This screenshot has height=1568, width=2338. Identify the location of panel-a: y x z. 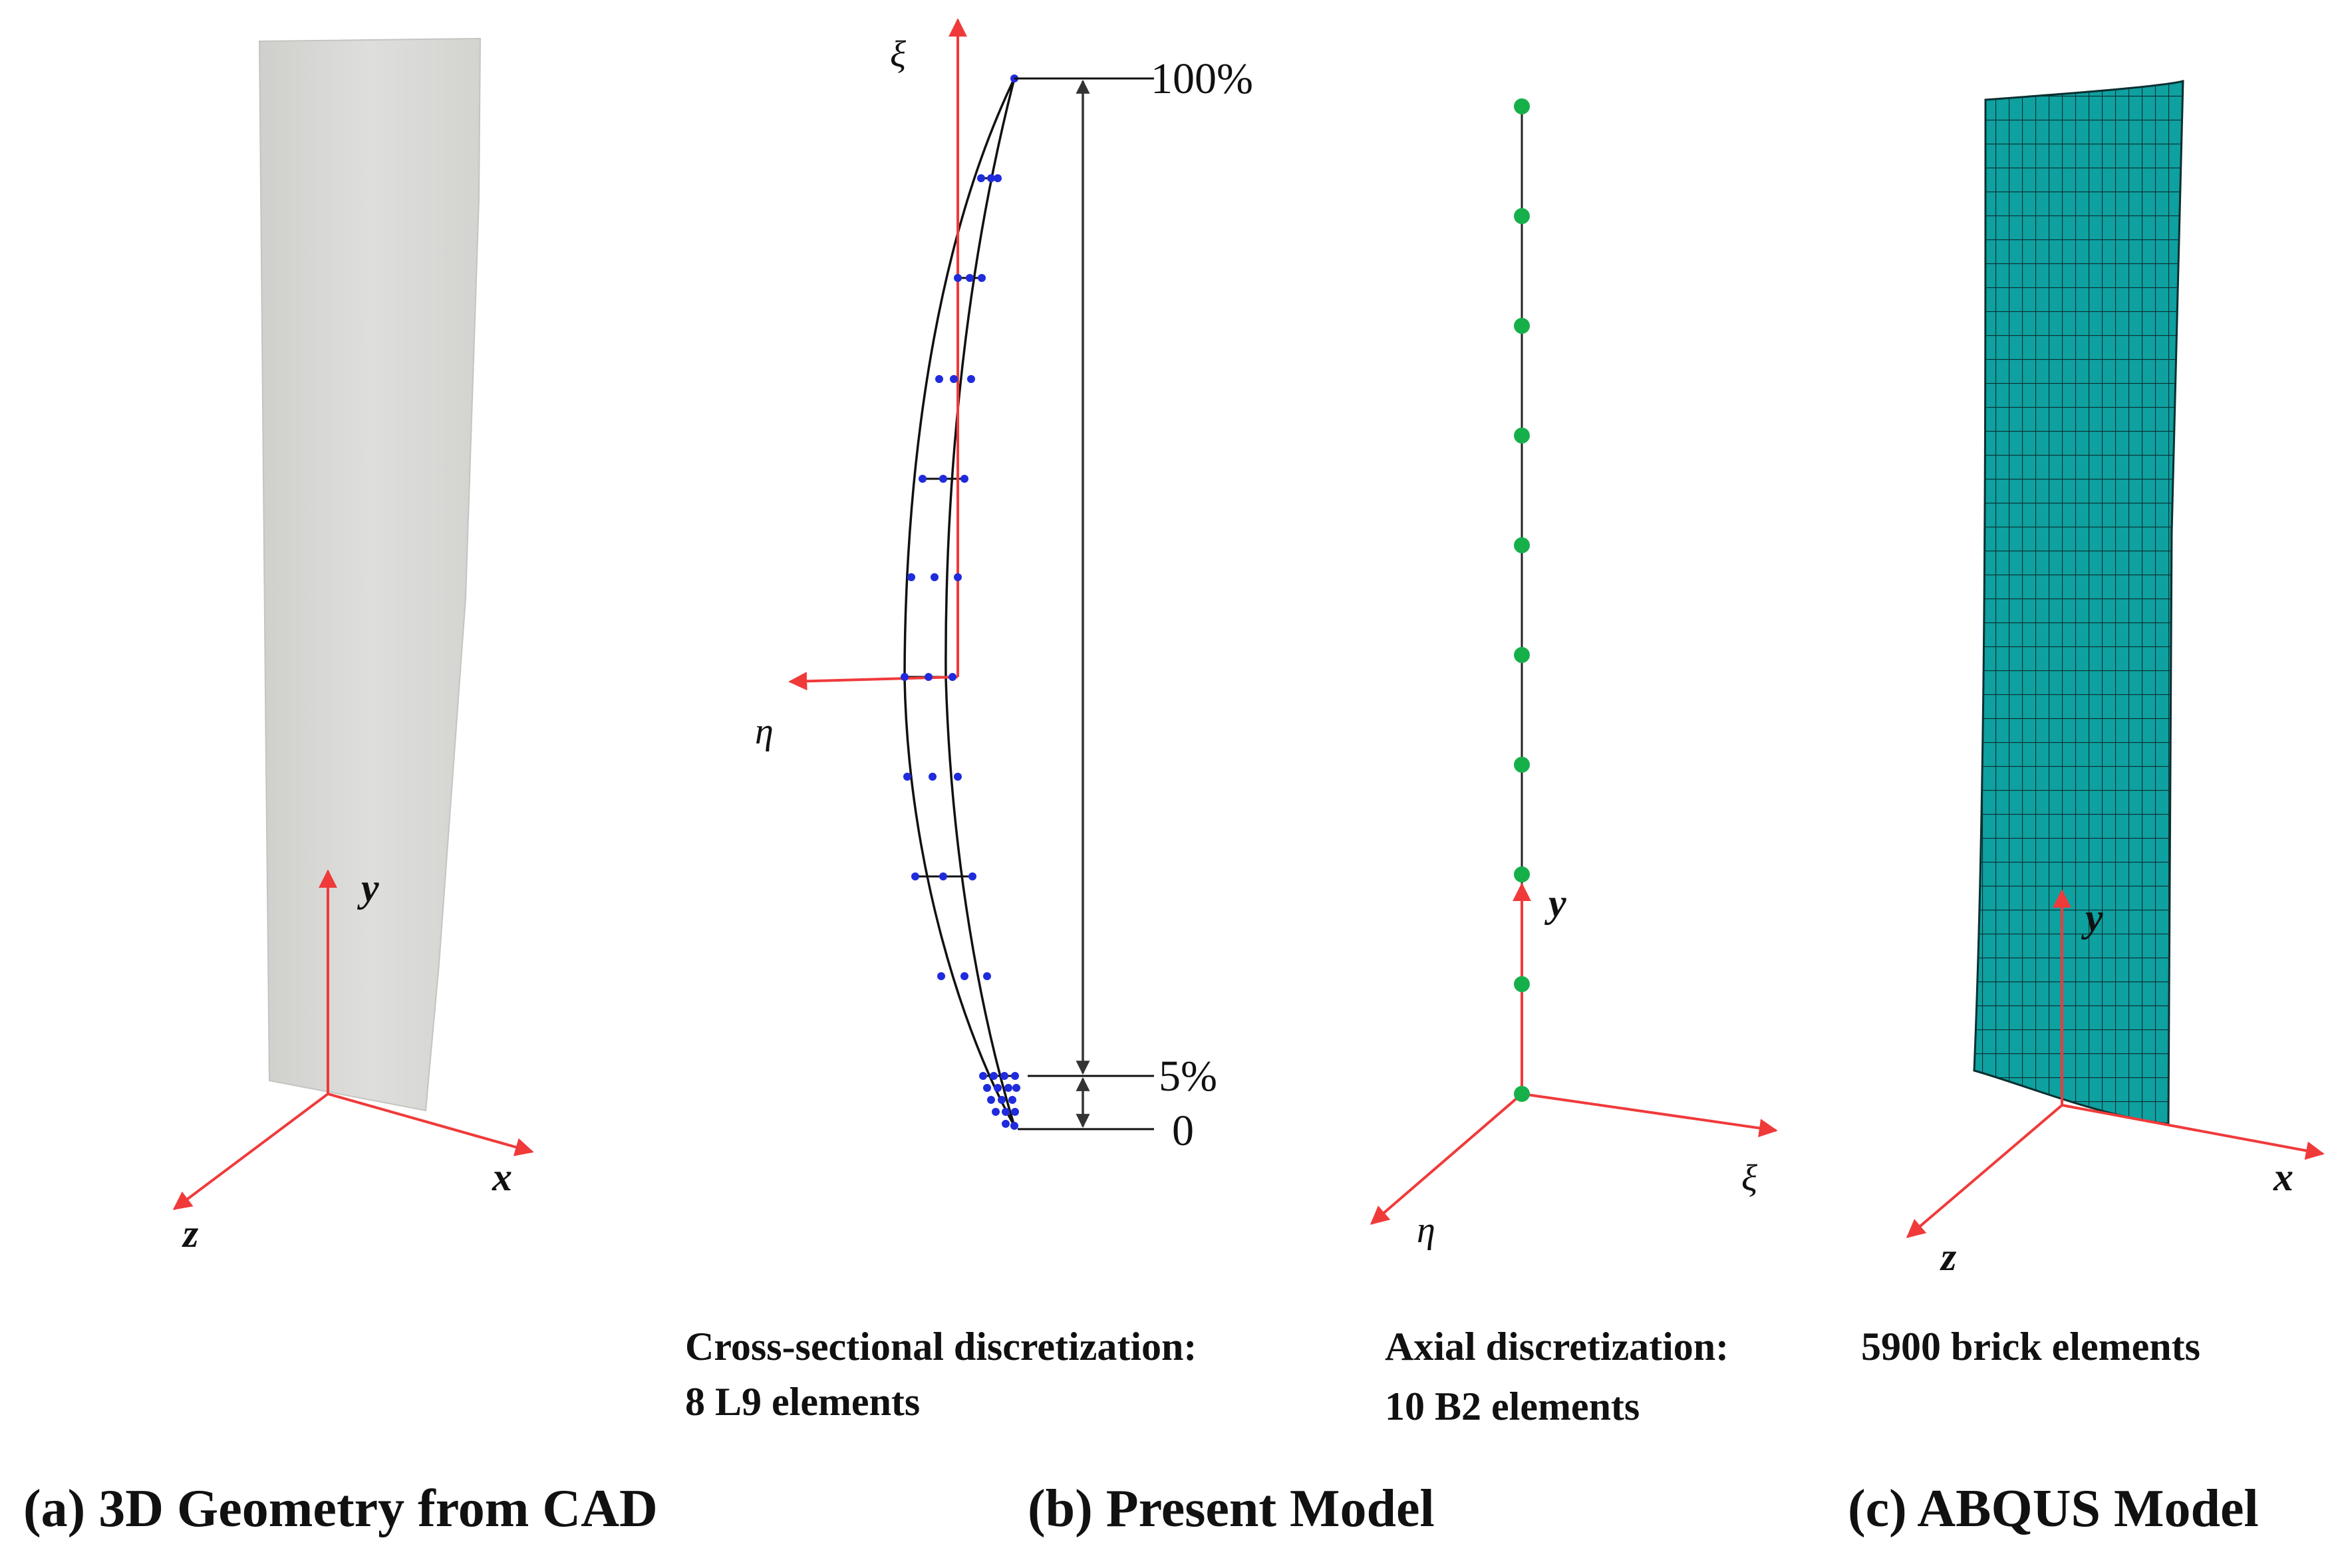
(353, 646).